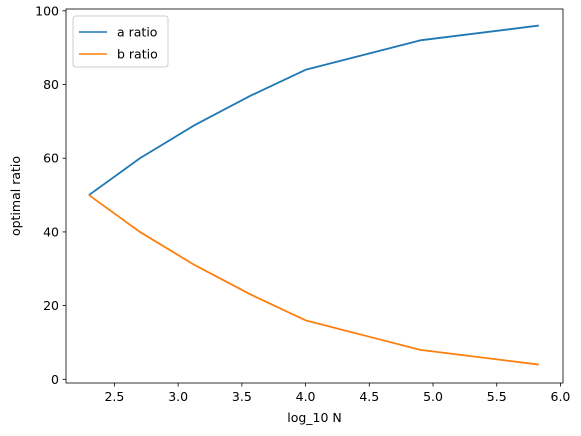 The height and width of the screenshot is (436, 581). What do you see at coordinates (314, 417) in the screenshot?
I see `x-axis-label: log_10 N` at bounding box center [314, 417].